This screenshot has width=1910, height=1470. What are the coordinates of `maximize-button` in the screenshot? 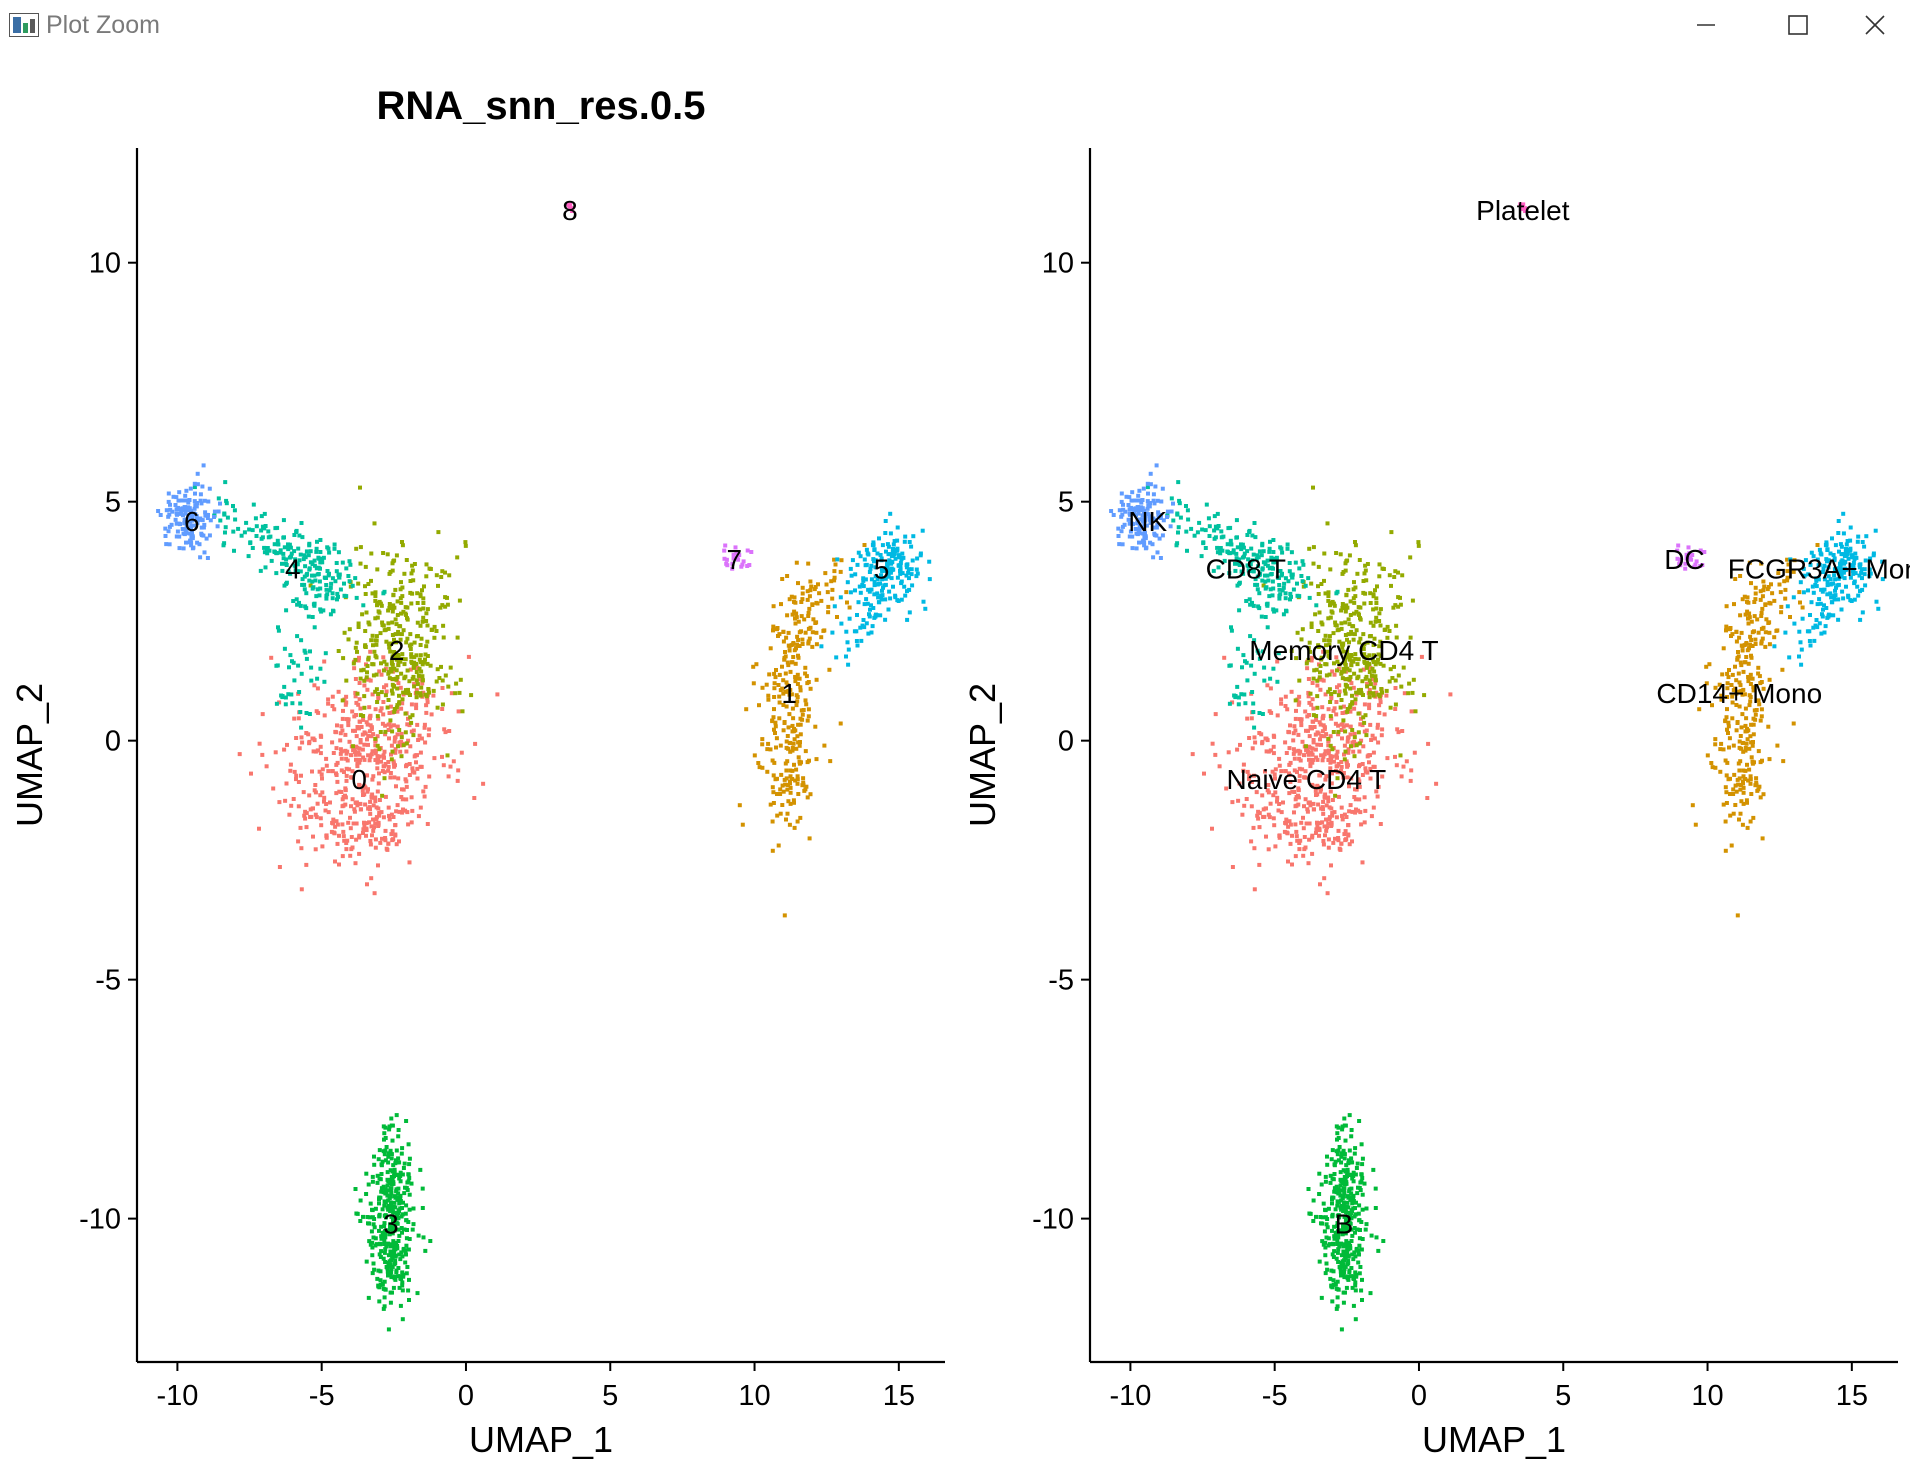 It's located at (1798, 25).